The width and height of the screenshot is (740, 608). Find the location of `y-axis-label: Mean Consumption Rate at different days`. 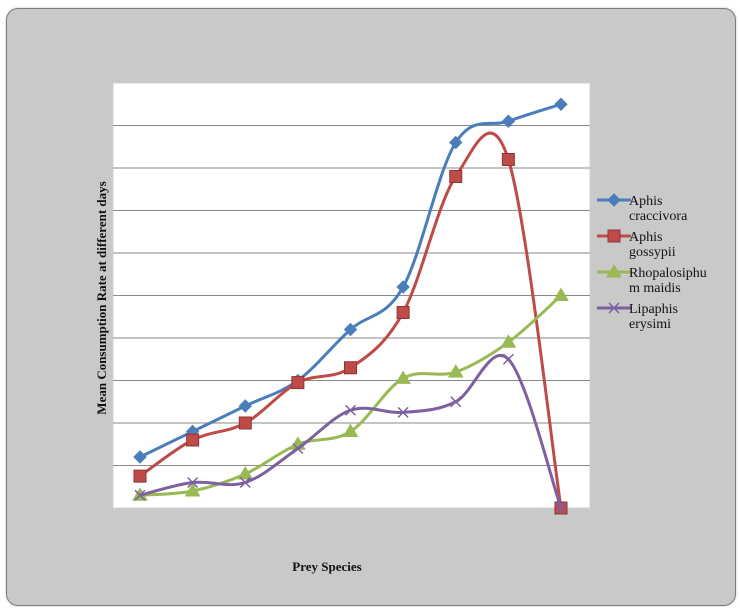

y-axis-label: Mean Consumption Rate at different days is located at coordinates (101, 297).